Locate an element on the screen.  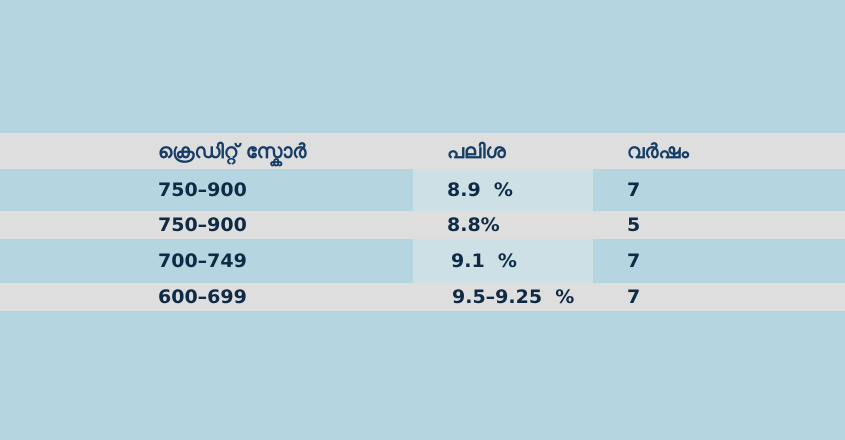
header-cell: പലിശ is located at coordinates (476, 151).